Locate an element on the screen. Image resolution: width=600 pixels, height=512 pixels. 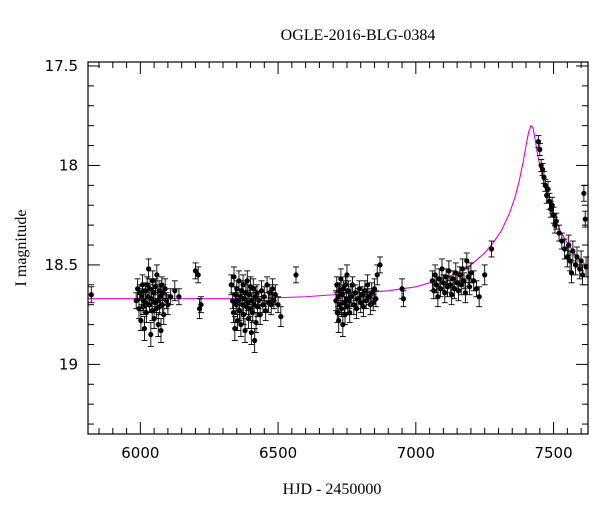
chart-title: OGLE-2016-BLG-0384 is located at coordinates (358, 35).